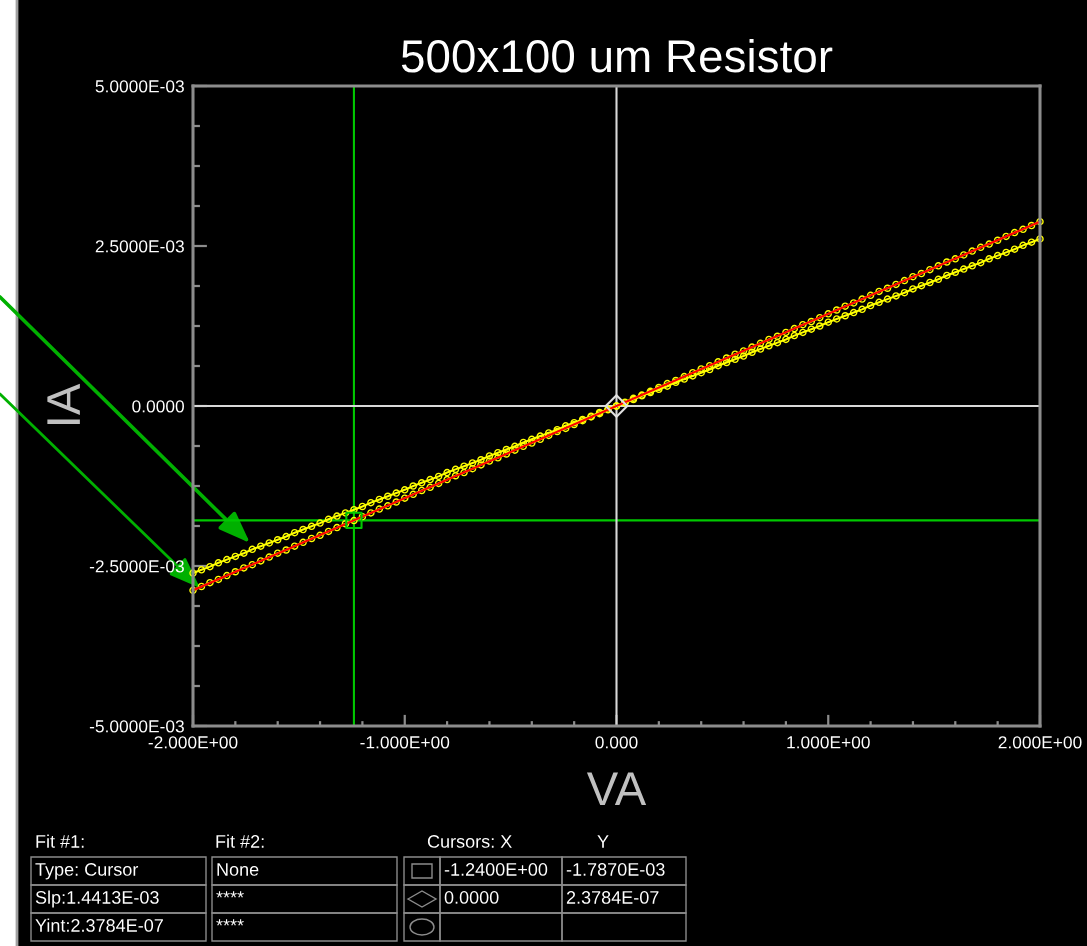  Describe the element at coordinates (193, 742) in the screenshot. I see `x-tick-label: -2.000E+00` at that location.